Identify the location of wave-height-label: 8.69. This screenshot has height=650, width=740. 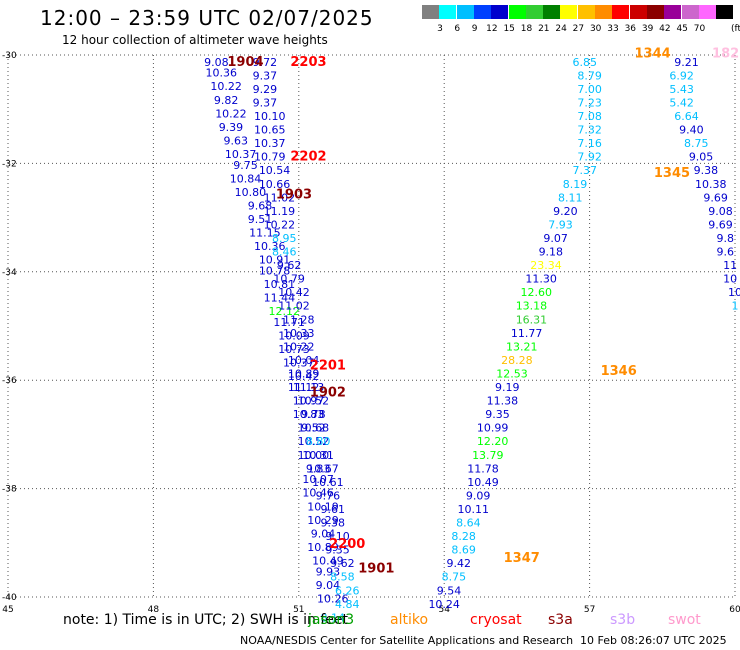
(463, 550).